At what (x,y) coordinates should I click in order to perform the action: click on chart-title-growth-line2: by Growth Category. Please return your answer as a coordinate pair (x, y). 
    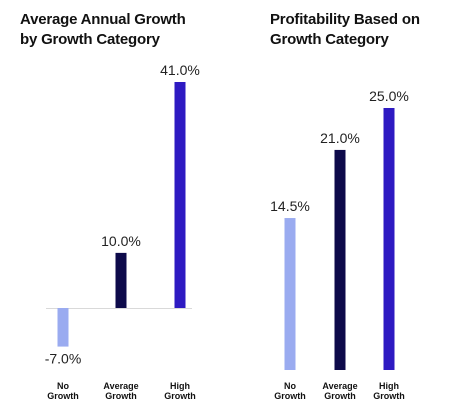
    Looking at the image, I should click on (90, 39).